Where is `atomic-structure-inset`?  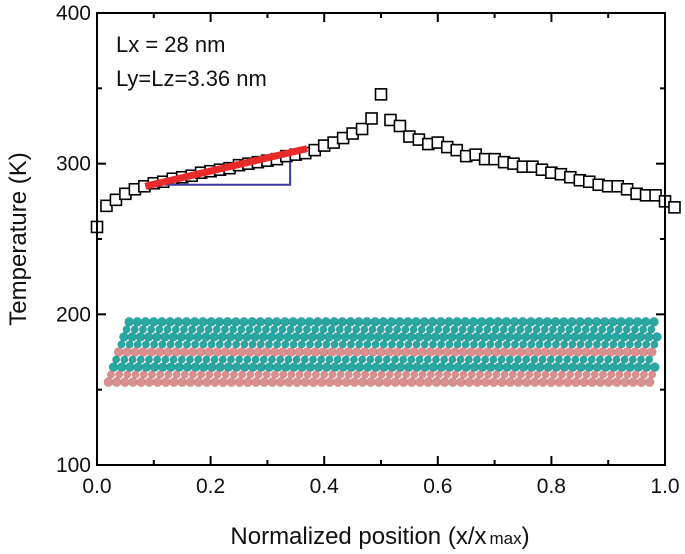
atomic-structure-inset is located at coordinates (382, 352).